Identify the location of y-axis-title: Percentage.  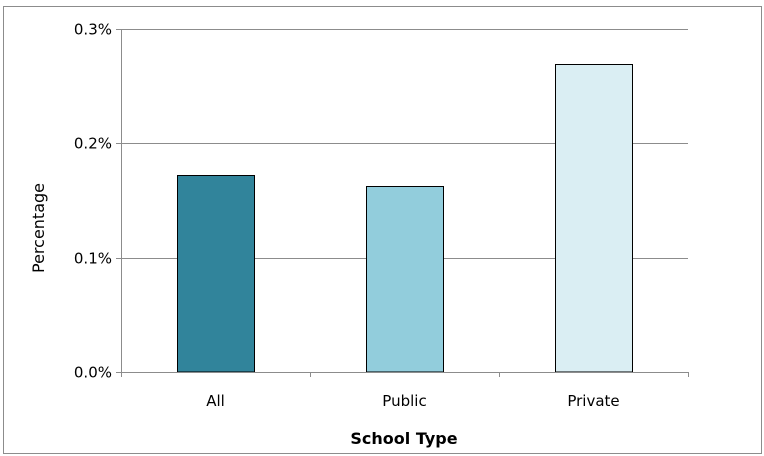
(38, 228).